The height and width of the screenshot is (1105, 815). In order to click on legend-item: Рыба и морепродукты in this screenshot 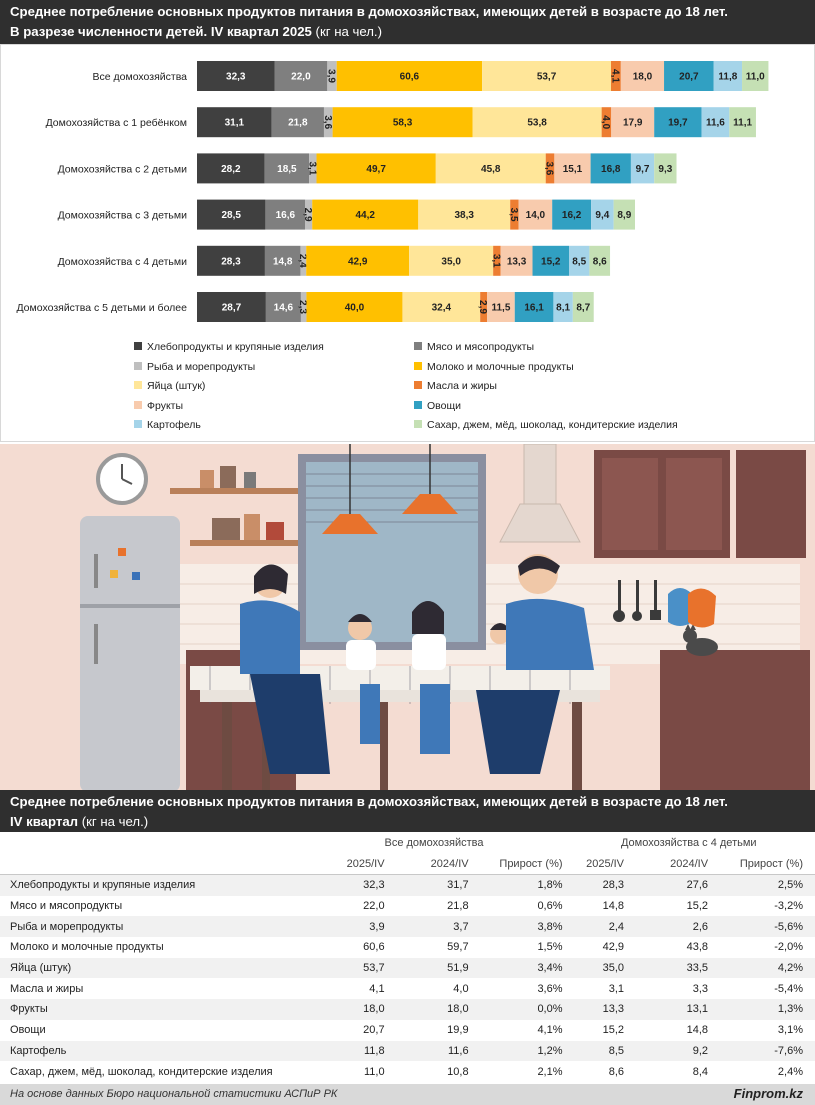, I will do `click(194, 367)`.